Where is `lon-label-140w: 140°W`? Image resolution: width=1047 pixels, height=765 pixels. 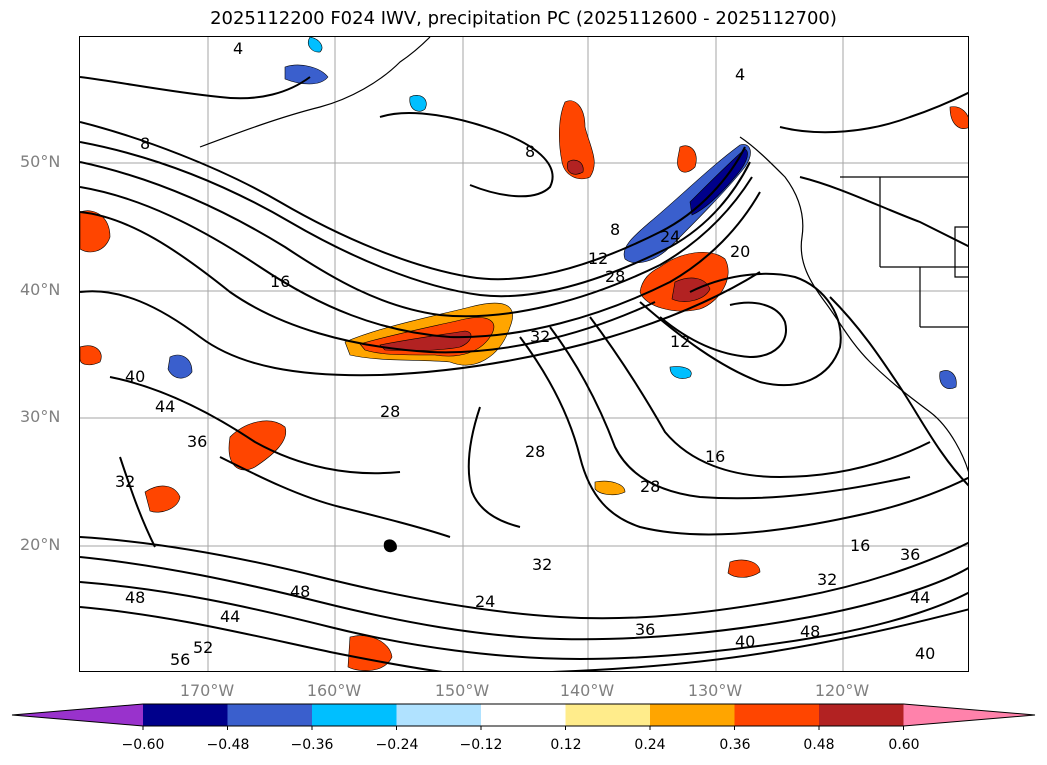
lon-label-140w: 140°W is located at coordinates (587, 690).